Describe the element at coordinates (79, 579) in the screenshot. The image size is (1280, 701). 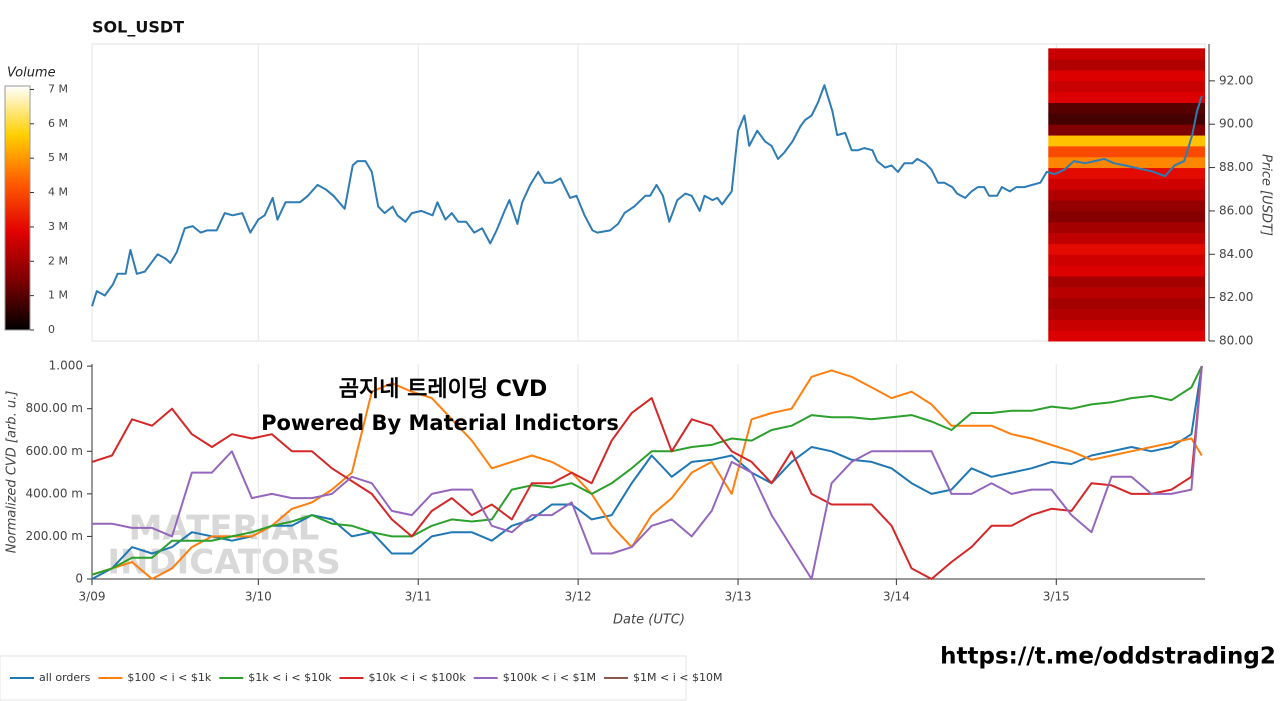
I see `y-tick-label: 0` at that location.